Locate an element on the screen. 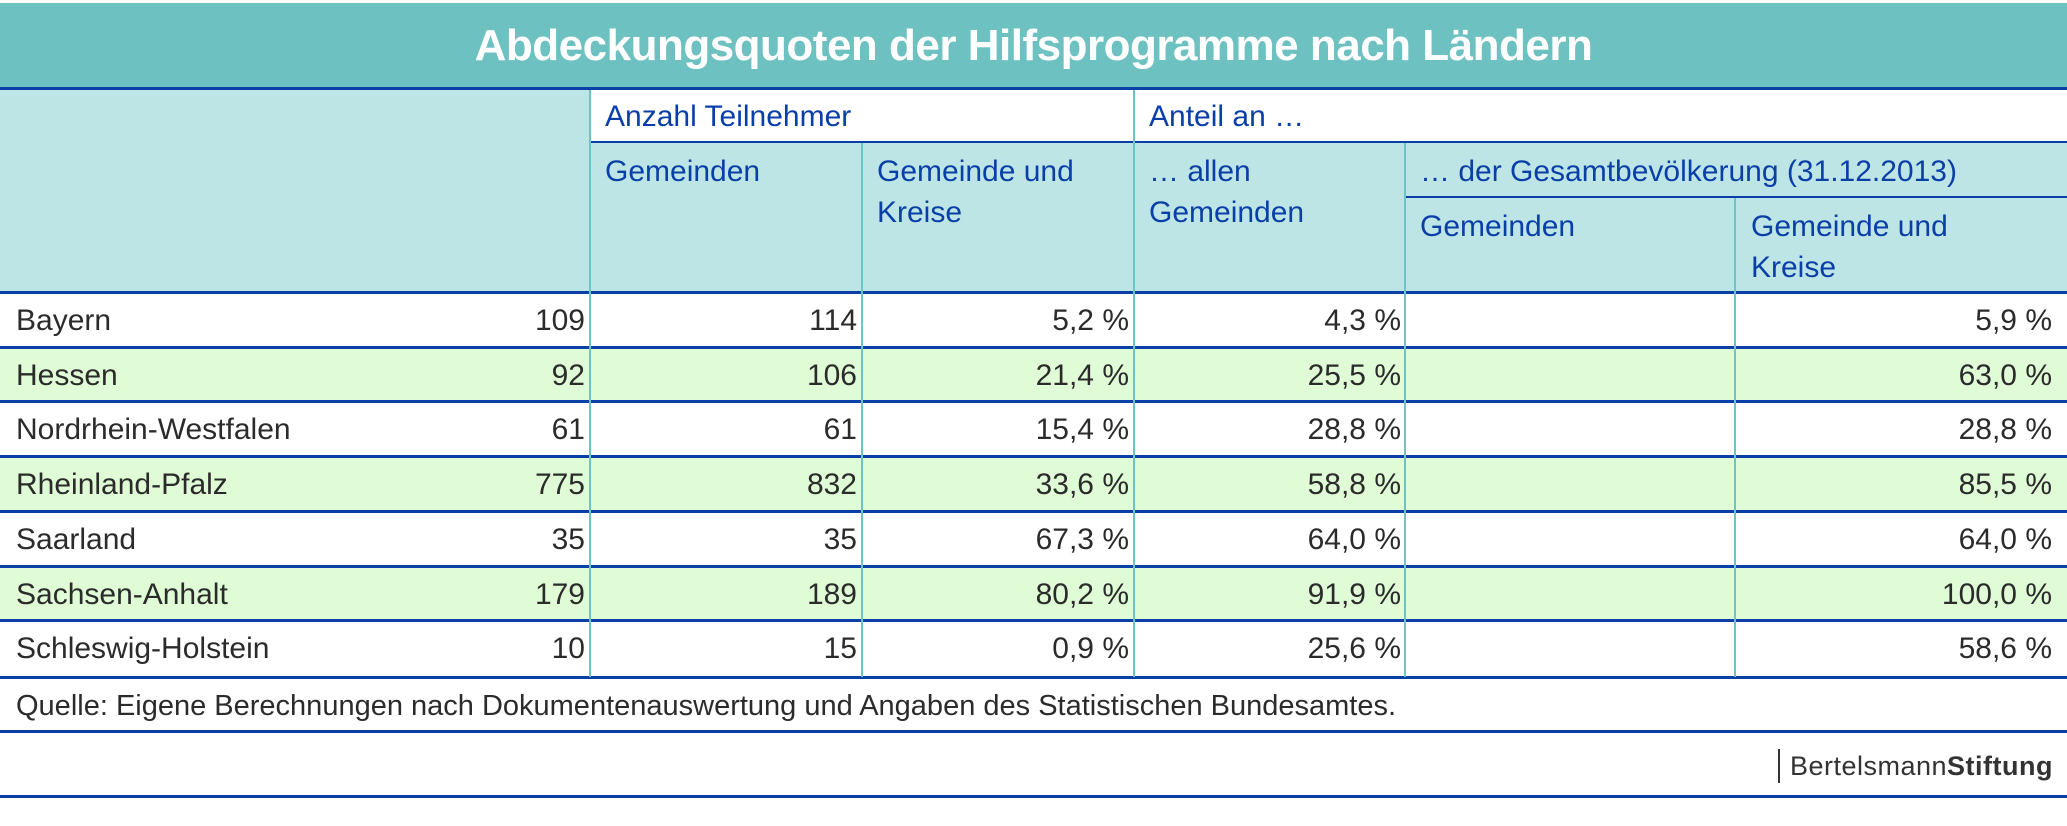  table-row: Hessen 92 106 21,4 % 25,5 % 63,0 % is located at coordinates (1033, 375).